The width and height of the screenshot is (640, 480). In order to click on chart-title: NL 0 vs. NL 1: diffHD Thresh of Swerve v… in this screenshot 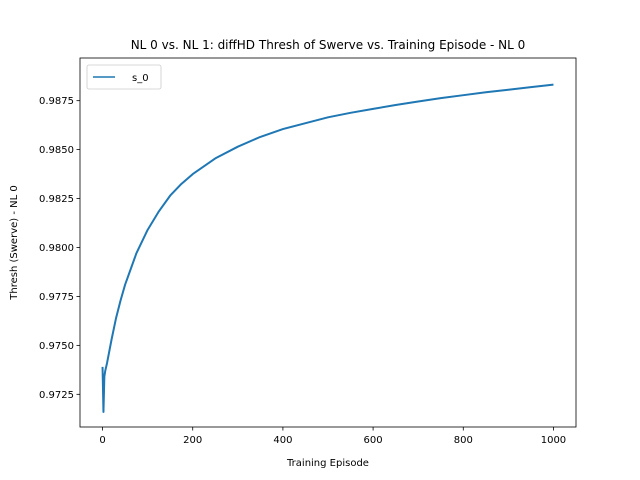, I will do `click(328, 45)`.